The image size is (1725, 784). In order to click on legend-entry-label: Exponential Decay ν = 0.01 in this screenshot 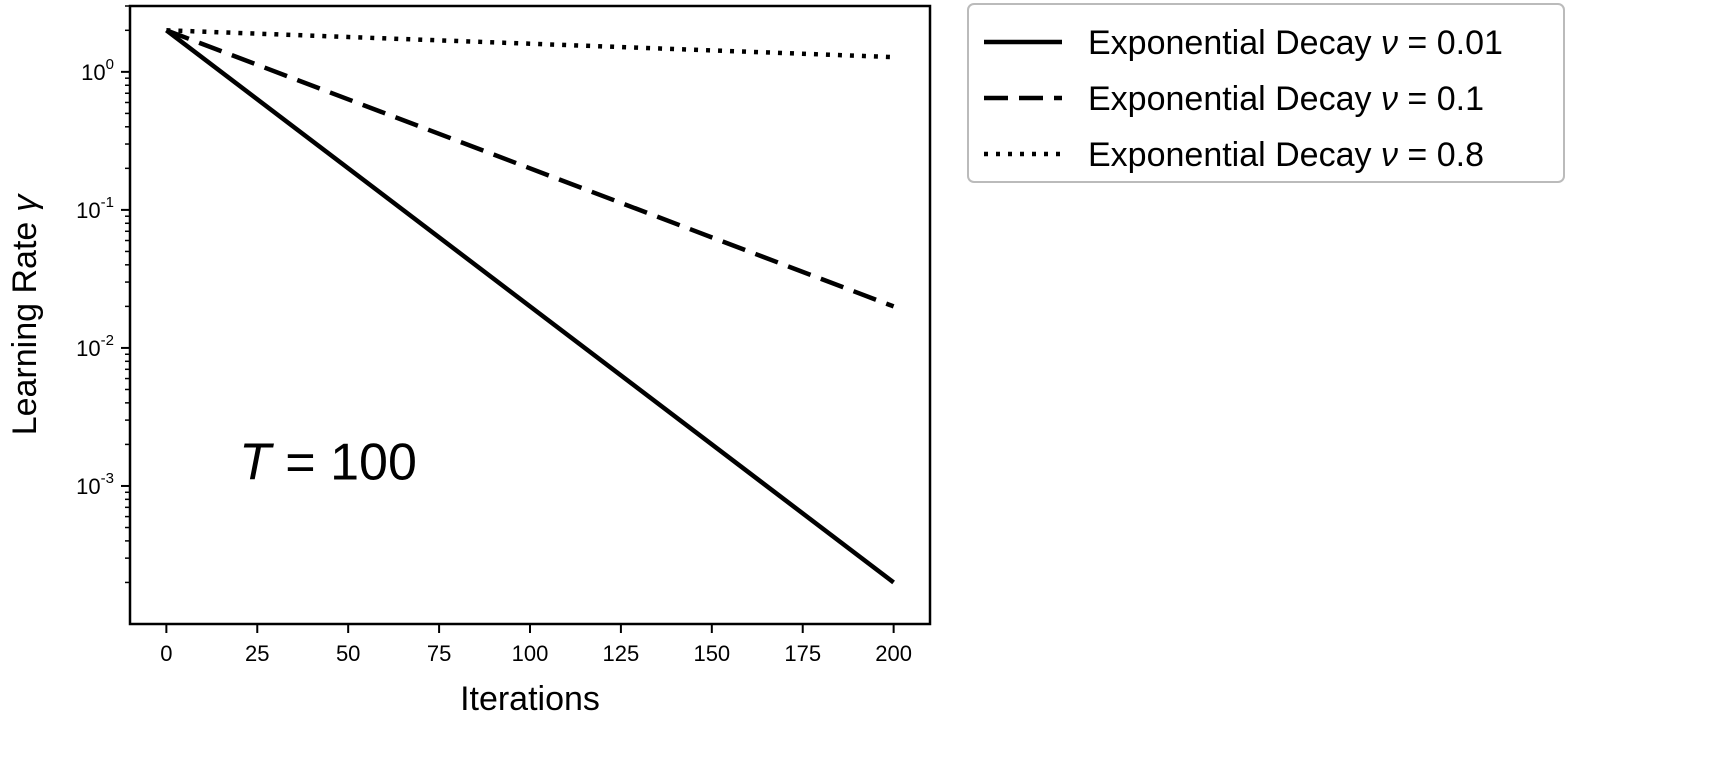, I will do `click(1295, 43)`.